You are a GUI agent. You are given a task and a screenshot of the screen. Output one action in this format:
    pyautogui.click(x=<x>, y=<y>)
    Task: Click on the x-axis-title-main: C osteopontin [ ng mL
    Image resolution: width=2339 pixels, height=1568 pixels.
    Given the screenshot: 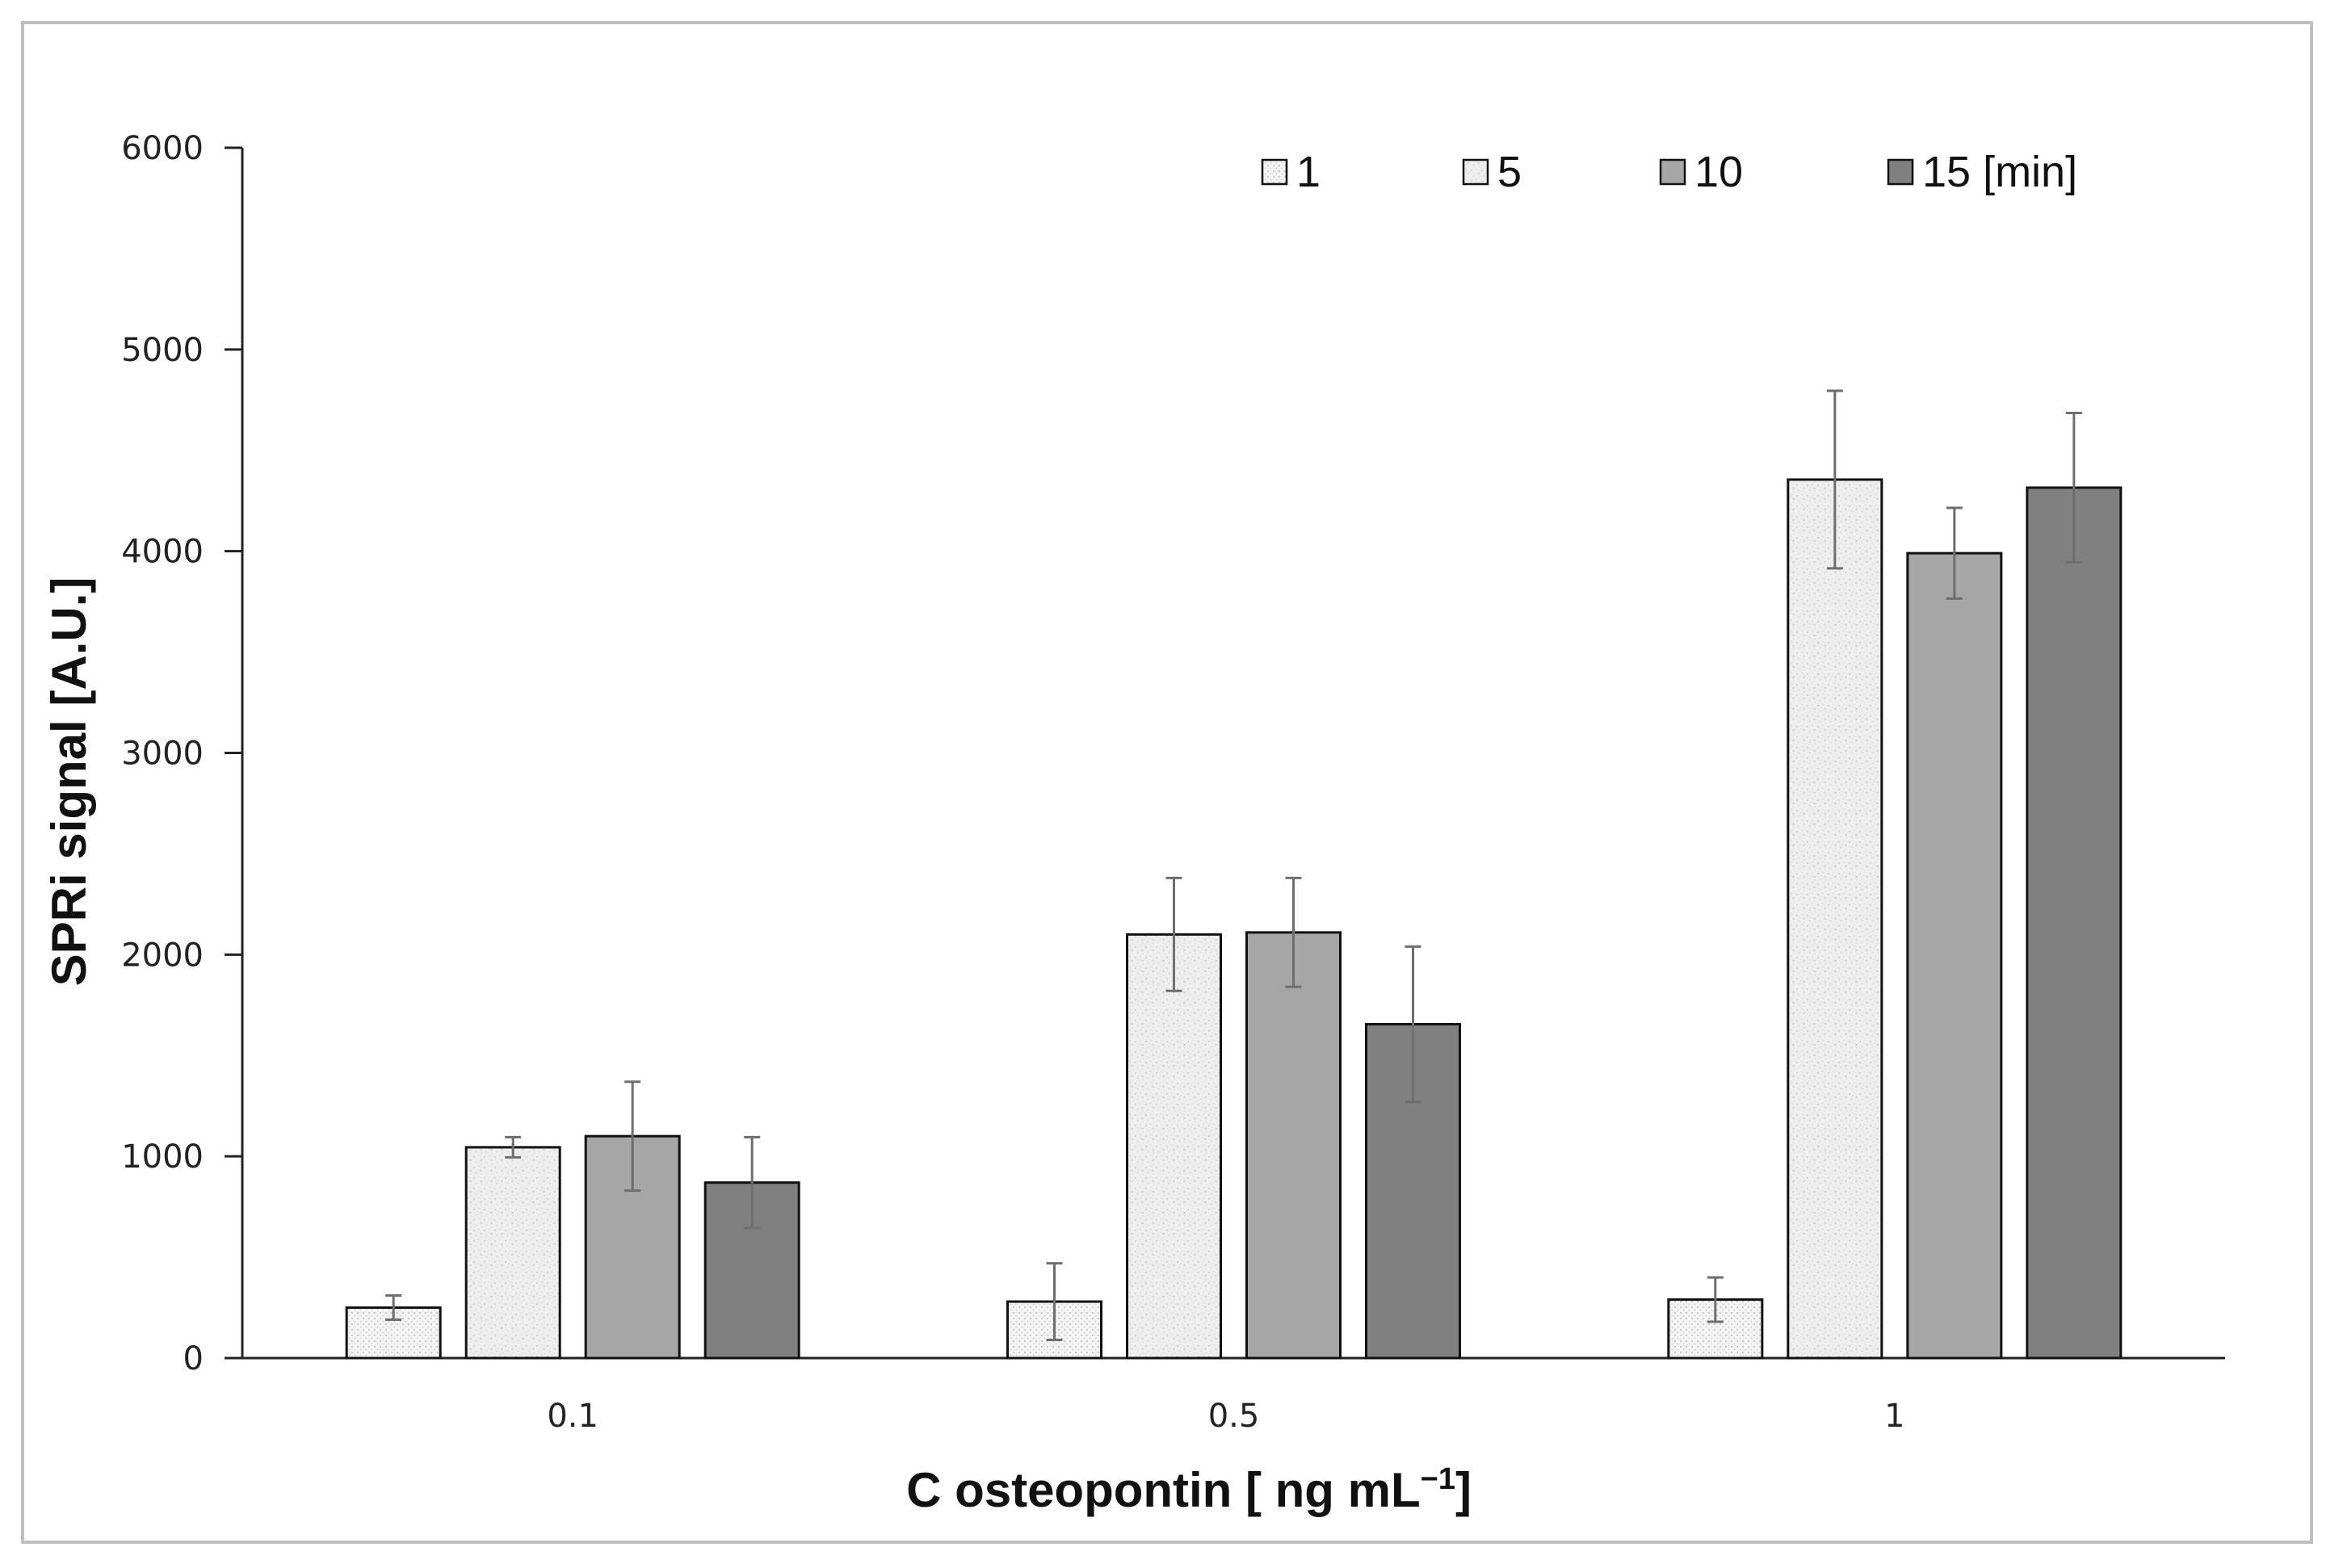 What is the action you would take?
    pyautogui.click(x=1163, y=1490)
    